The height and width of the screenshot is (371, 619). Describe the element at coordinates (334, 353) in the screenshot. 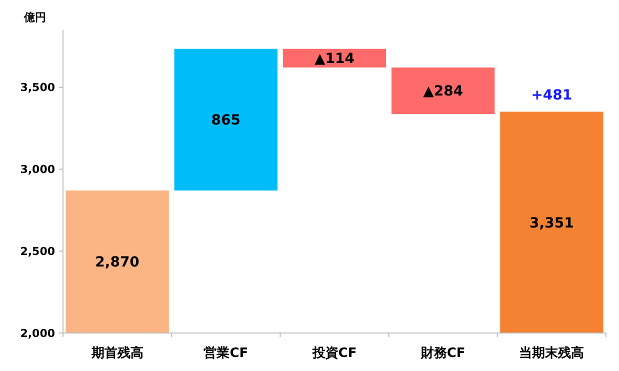

I see `x-tick-label: 投資CF` at that location.